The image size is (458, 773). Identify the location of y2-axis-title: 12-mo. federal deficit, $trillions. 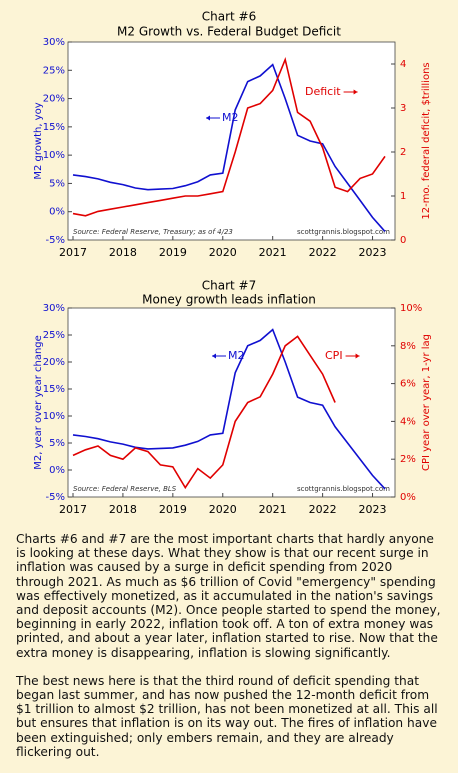
(426, 140).